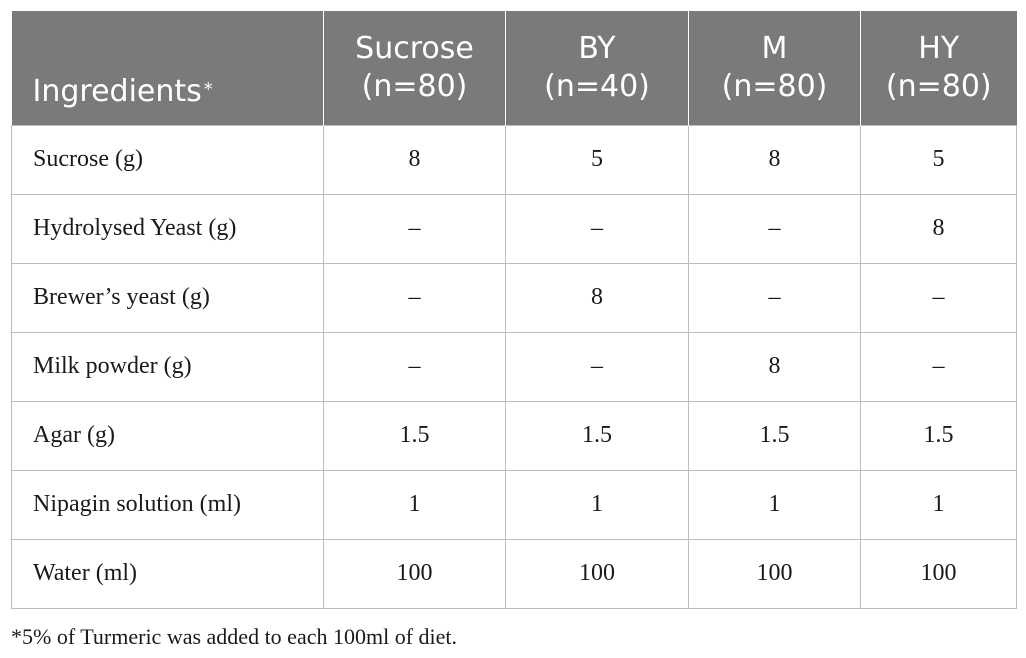 The height and width of the screenshot is (658, 1026). I want to click on cell-hy: 1.5, so click(938, 435).